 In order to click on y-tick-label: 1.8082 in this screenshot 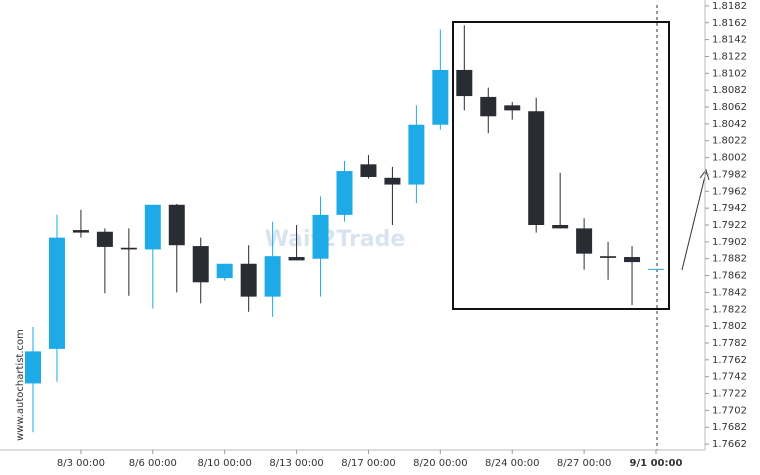, I will do `click(729, 90)`.